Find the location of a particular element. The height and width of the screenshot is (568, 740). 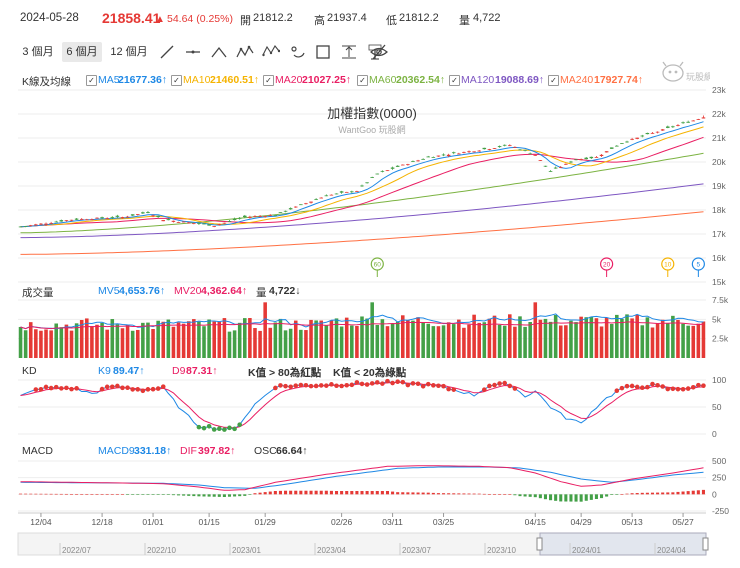

abcd-pattern-icon is located at coordinates (271, 52).